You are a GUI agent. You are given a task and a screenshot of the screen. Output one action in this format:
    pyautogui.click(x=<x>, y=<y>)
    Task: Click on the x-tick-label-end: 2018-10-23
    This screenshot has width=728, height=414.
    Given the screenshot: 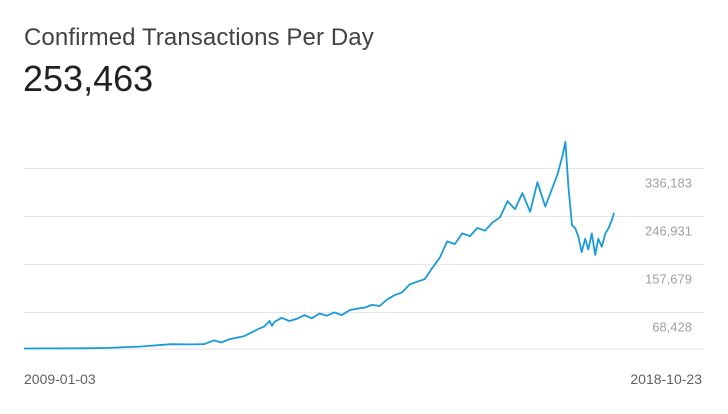 What is the action you would take?
    pyautogui.click(x=666, y=379)
    